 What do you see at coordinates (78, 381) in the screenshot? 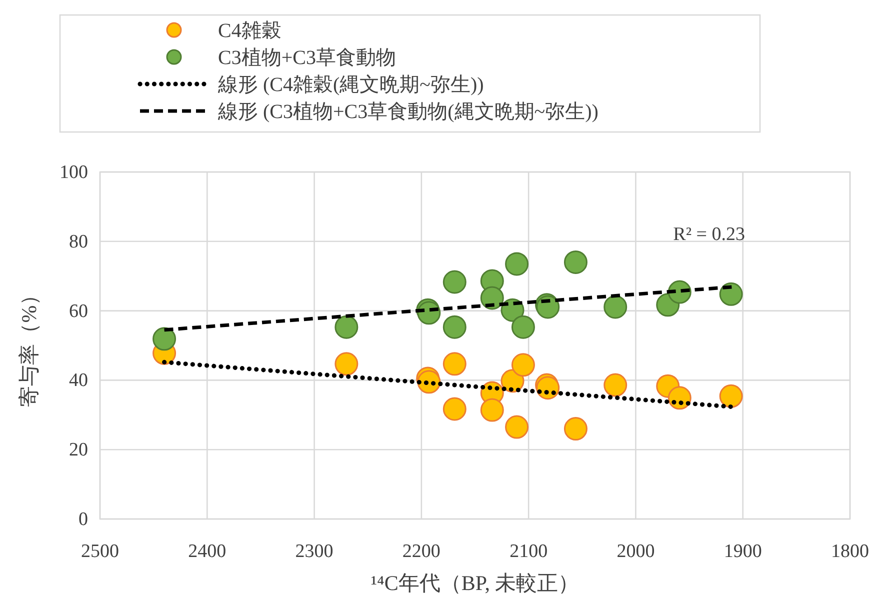
I see `y-tick-label: 40` at bounding box center [78, 381].